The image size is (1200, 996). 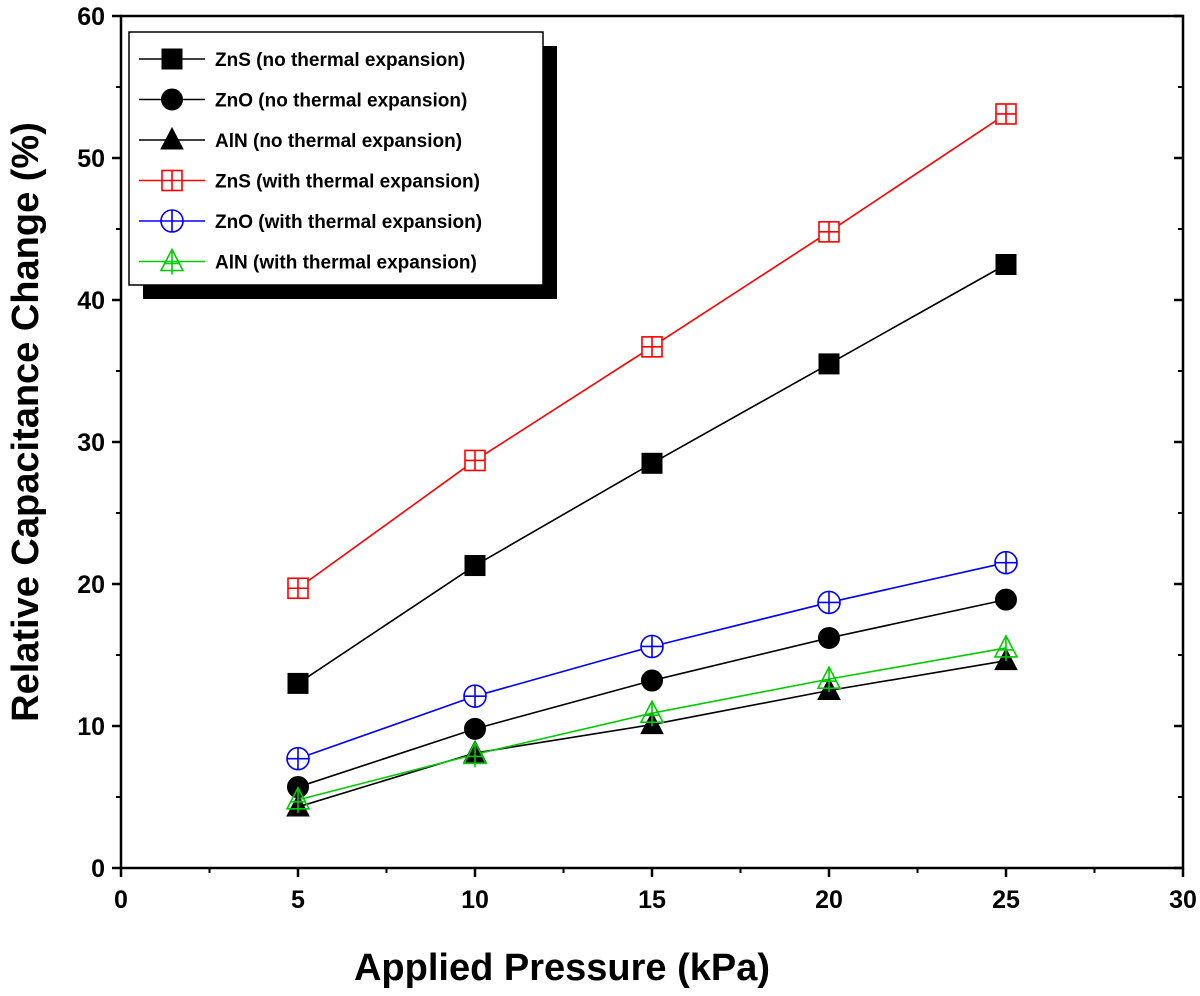 What do you see at coordinates (91, 727) in the screenshot?
I see `y-tick-label: 10` at bounding box center [91, 727].